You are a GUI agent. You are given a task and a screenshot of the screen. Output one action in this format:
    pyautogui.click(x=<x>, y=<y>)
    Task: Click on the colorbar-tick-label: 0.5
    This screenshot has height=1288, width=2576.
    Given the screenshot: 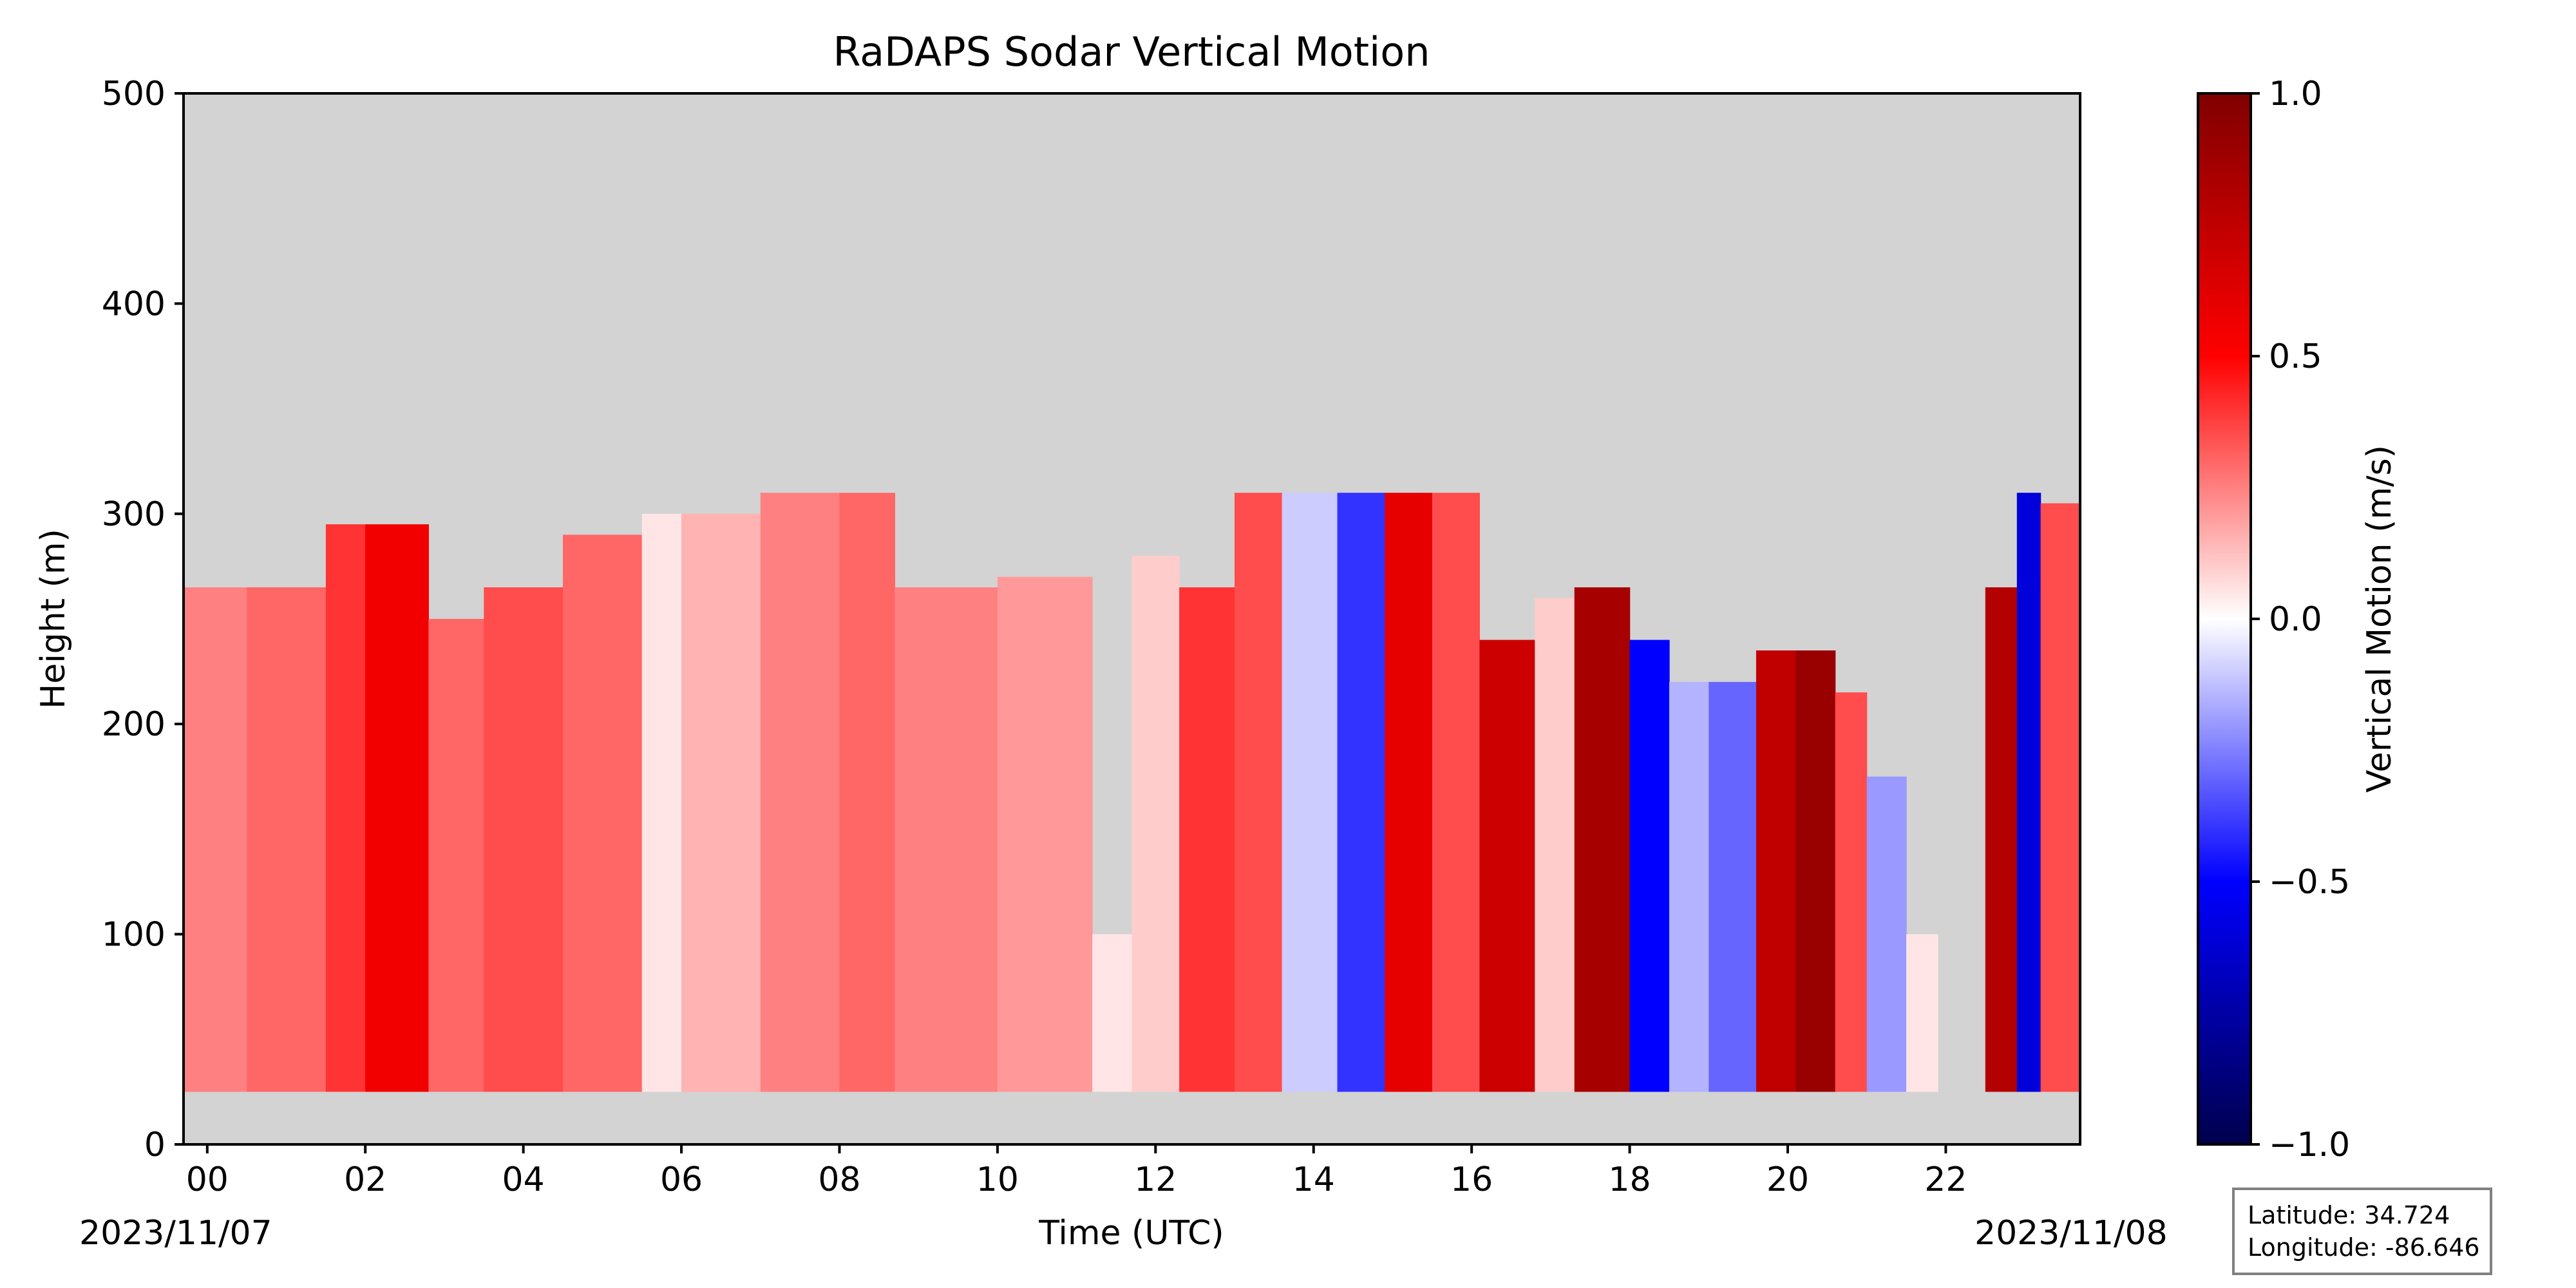 What is the action you would take?
    pyautogui.click(x=2295, y=356)
    